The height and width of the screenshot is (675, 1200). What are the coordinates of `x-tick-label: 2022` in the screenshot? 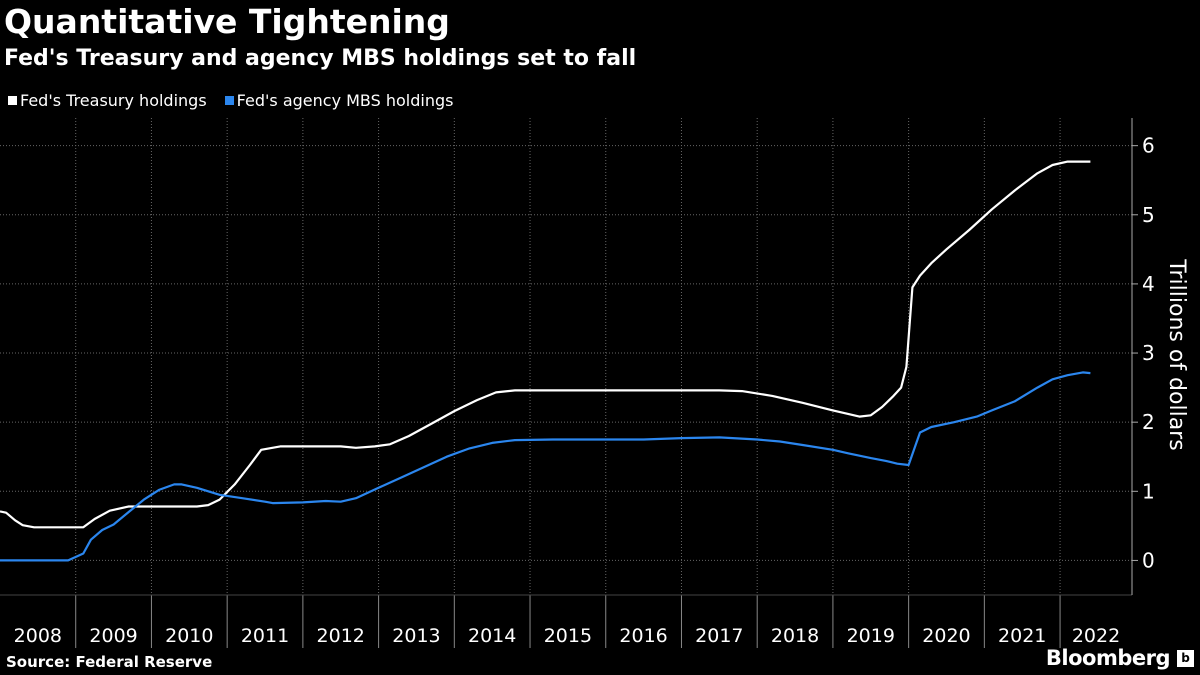 It's located at (1096, 636).